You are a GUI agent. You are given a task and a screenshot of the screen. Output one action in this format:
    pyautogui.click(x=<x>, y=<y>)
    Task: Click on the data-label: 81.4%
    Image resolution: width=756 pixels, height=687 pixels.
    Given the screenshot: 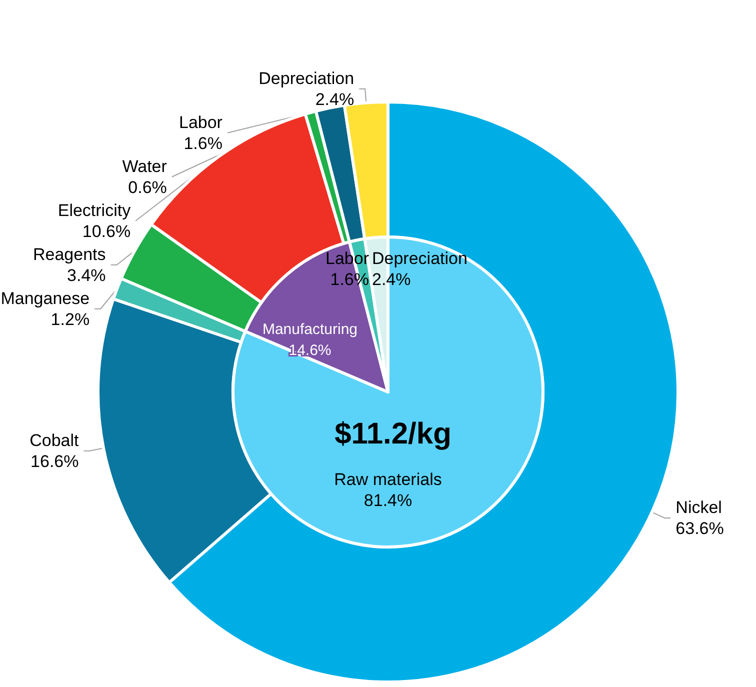 What is the action you would take?
    pyautogui.click(x=388, y=500)
    